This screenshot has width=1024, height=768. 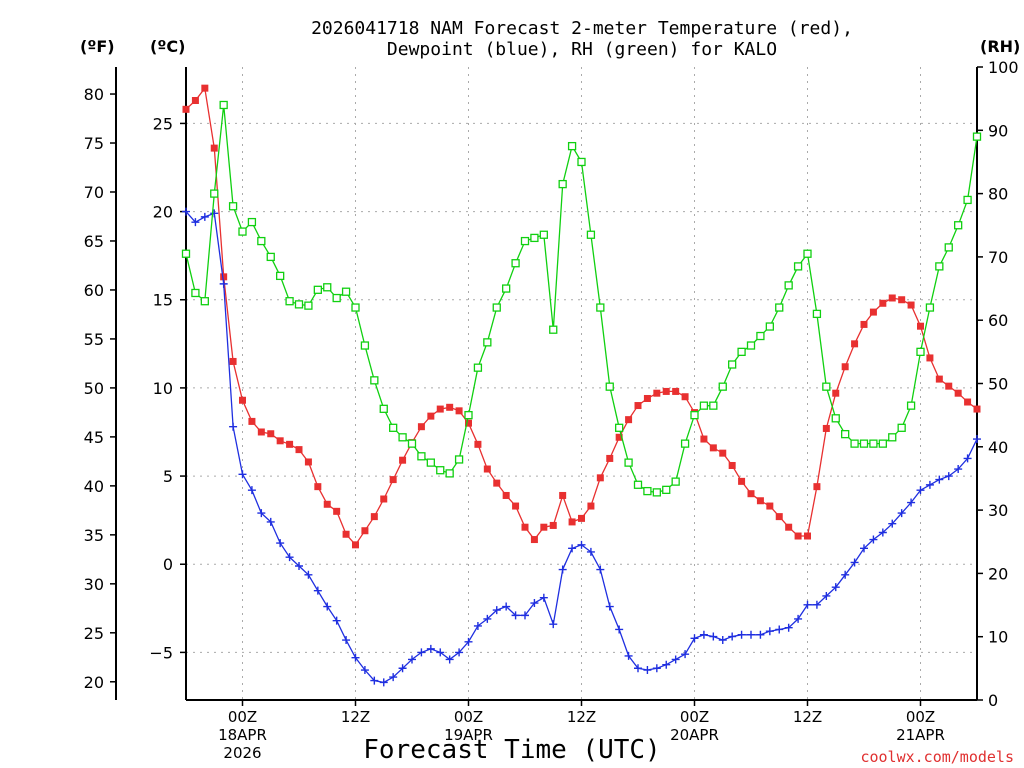 What do you see at coordinates (161, 652) in the screenshot?
I see `celsius-tick-label: −5` at bounding box center [161, 652].